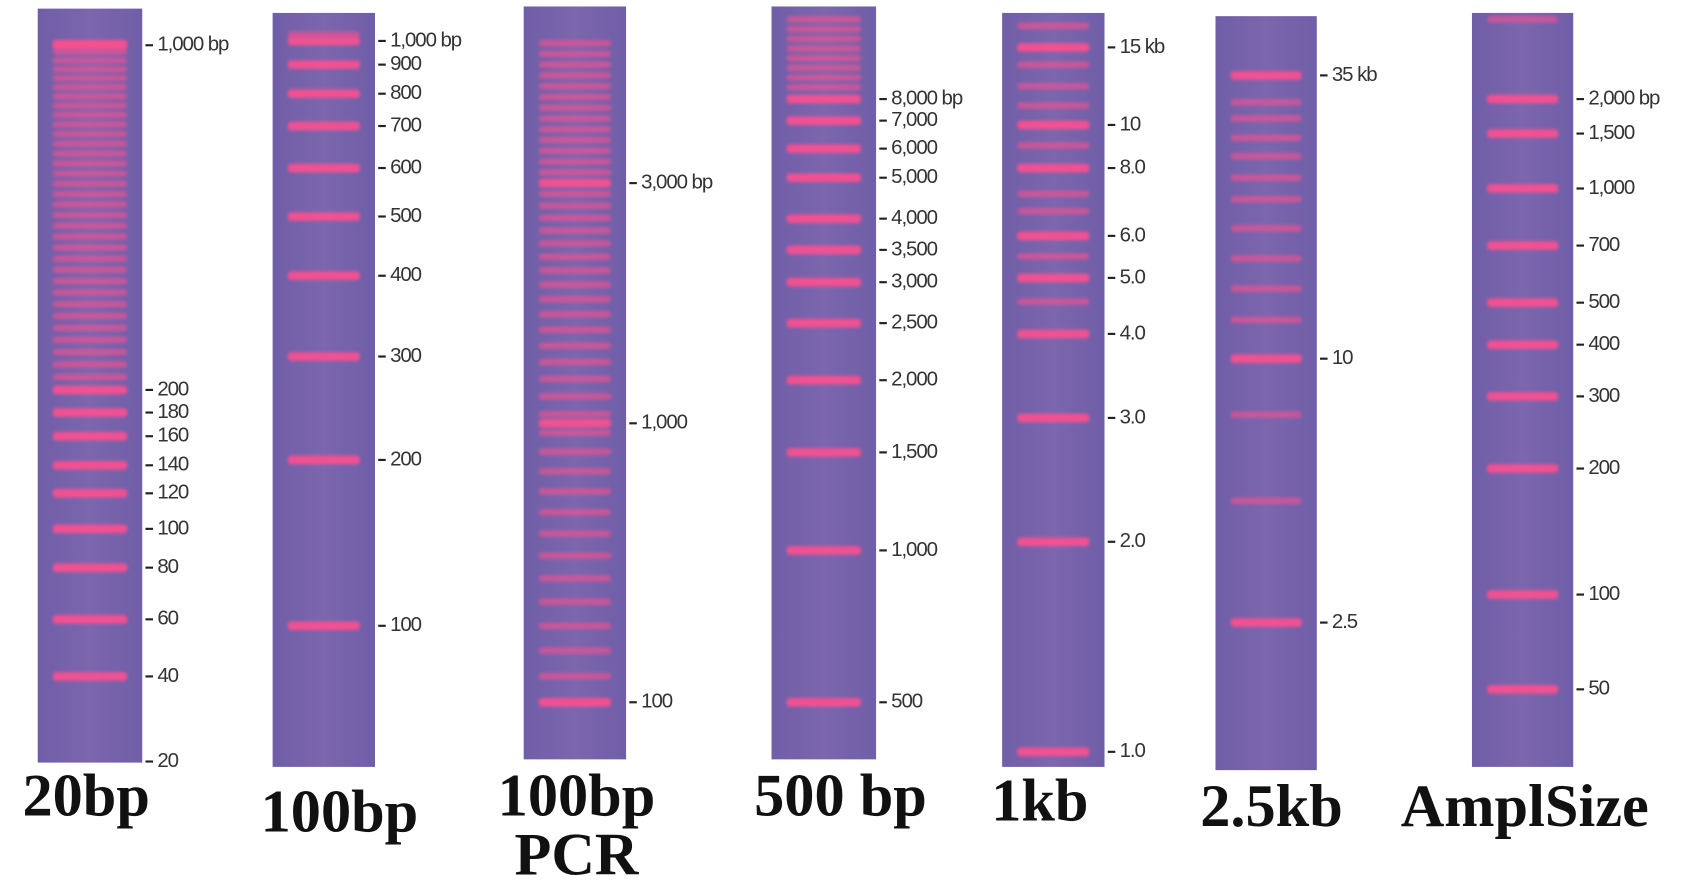 The height and width of the screenshot is (880, 1681). Describe the element at coordinates (173, 492) in the screenshot. I see `size-label: 120` at that location.